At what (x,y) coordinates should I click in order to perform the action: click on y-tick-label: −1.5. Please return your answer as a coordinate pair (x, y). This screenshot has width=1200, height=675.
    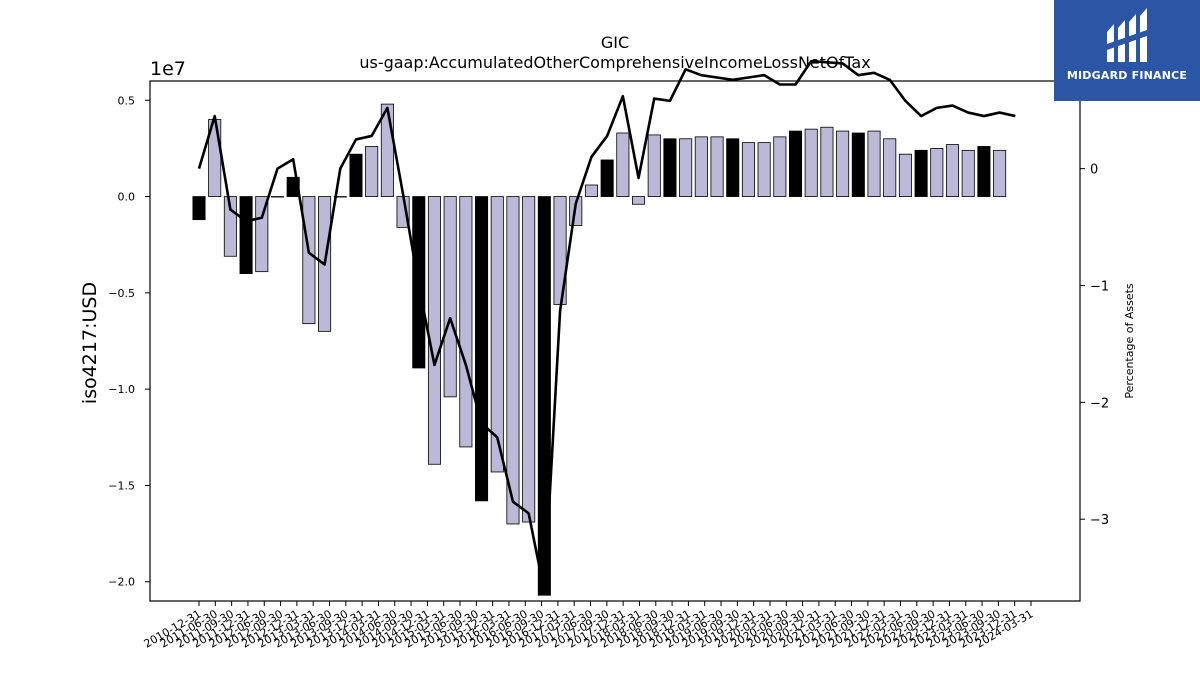
    Looking at the image, I should click on (121, 485).